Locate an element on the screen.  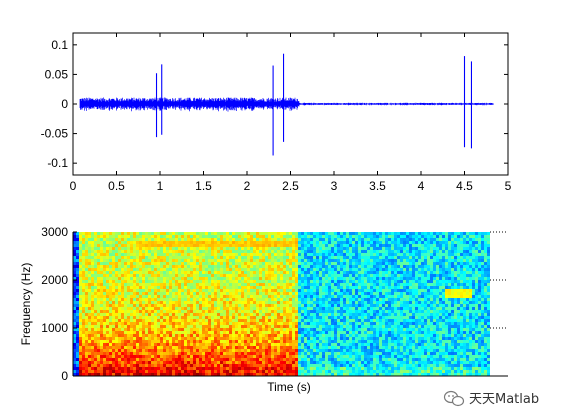
waveform-y-tick-label: -0.05 is located at coordinates (55, 134).